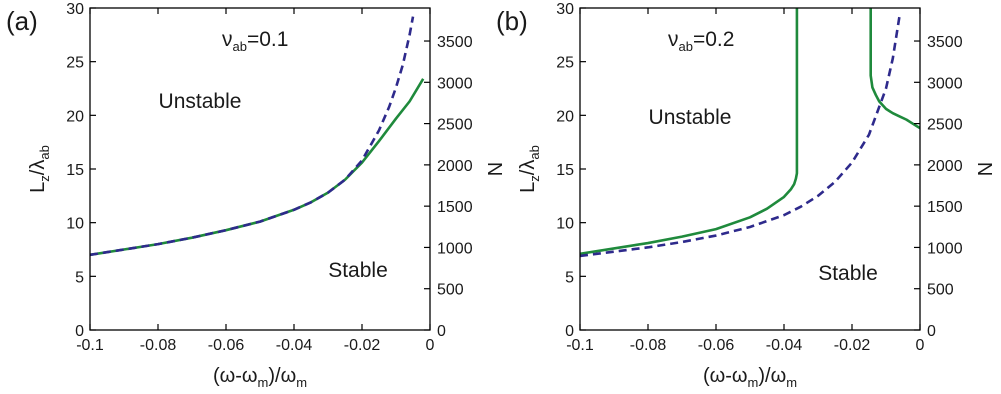 The width and height of the screenshot is (1001, 394). I want to click on panel-label: (b), so click(512, 21).